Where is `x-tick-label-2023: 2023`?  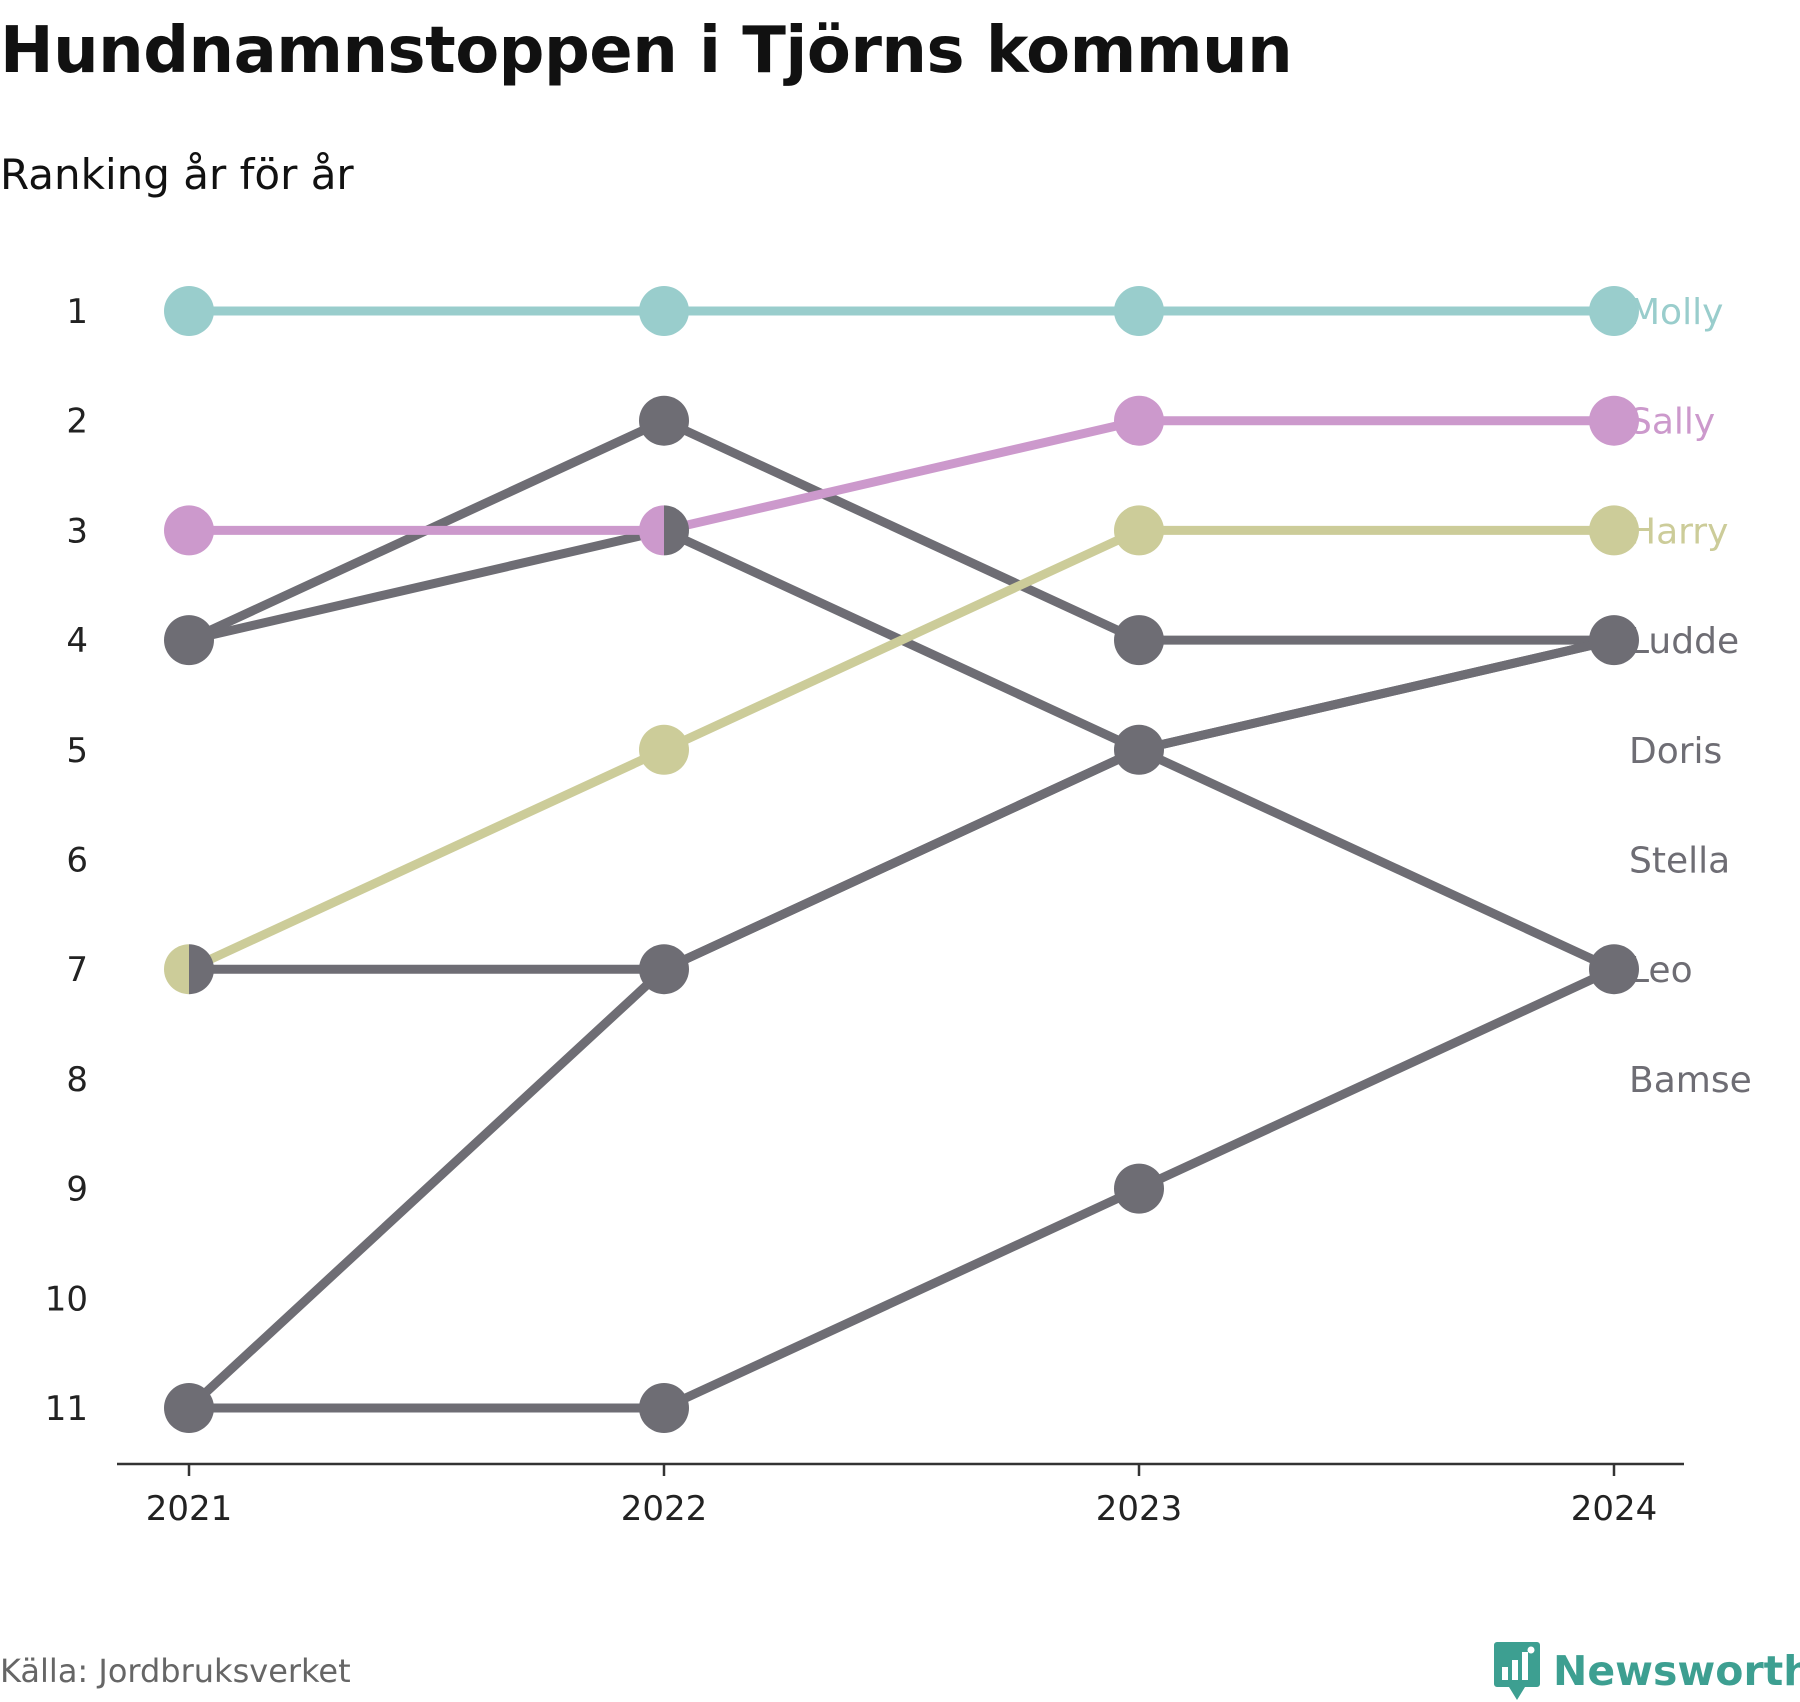
x-tick-label-2023: 2023 is located at coordinates (1139, 1509).